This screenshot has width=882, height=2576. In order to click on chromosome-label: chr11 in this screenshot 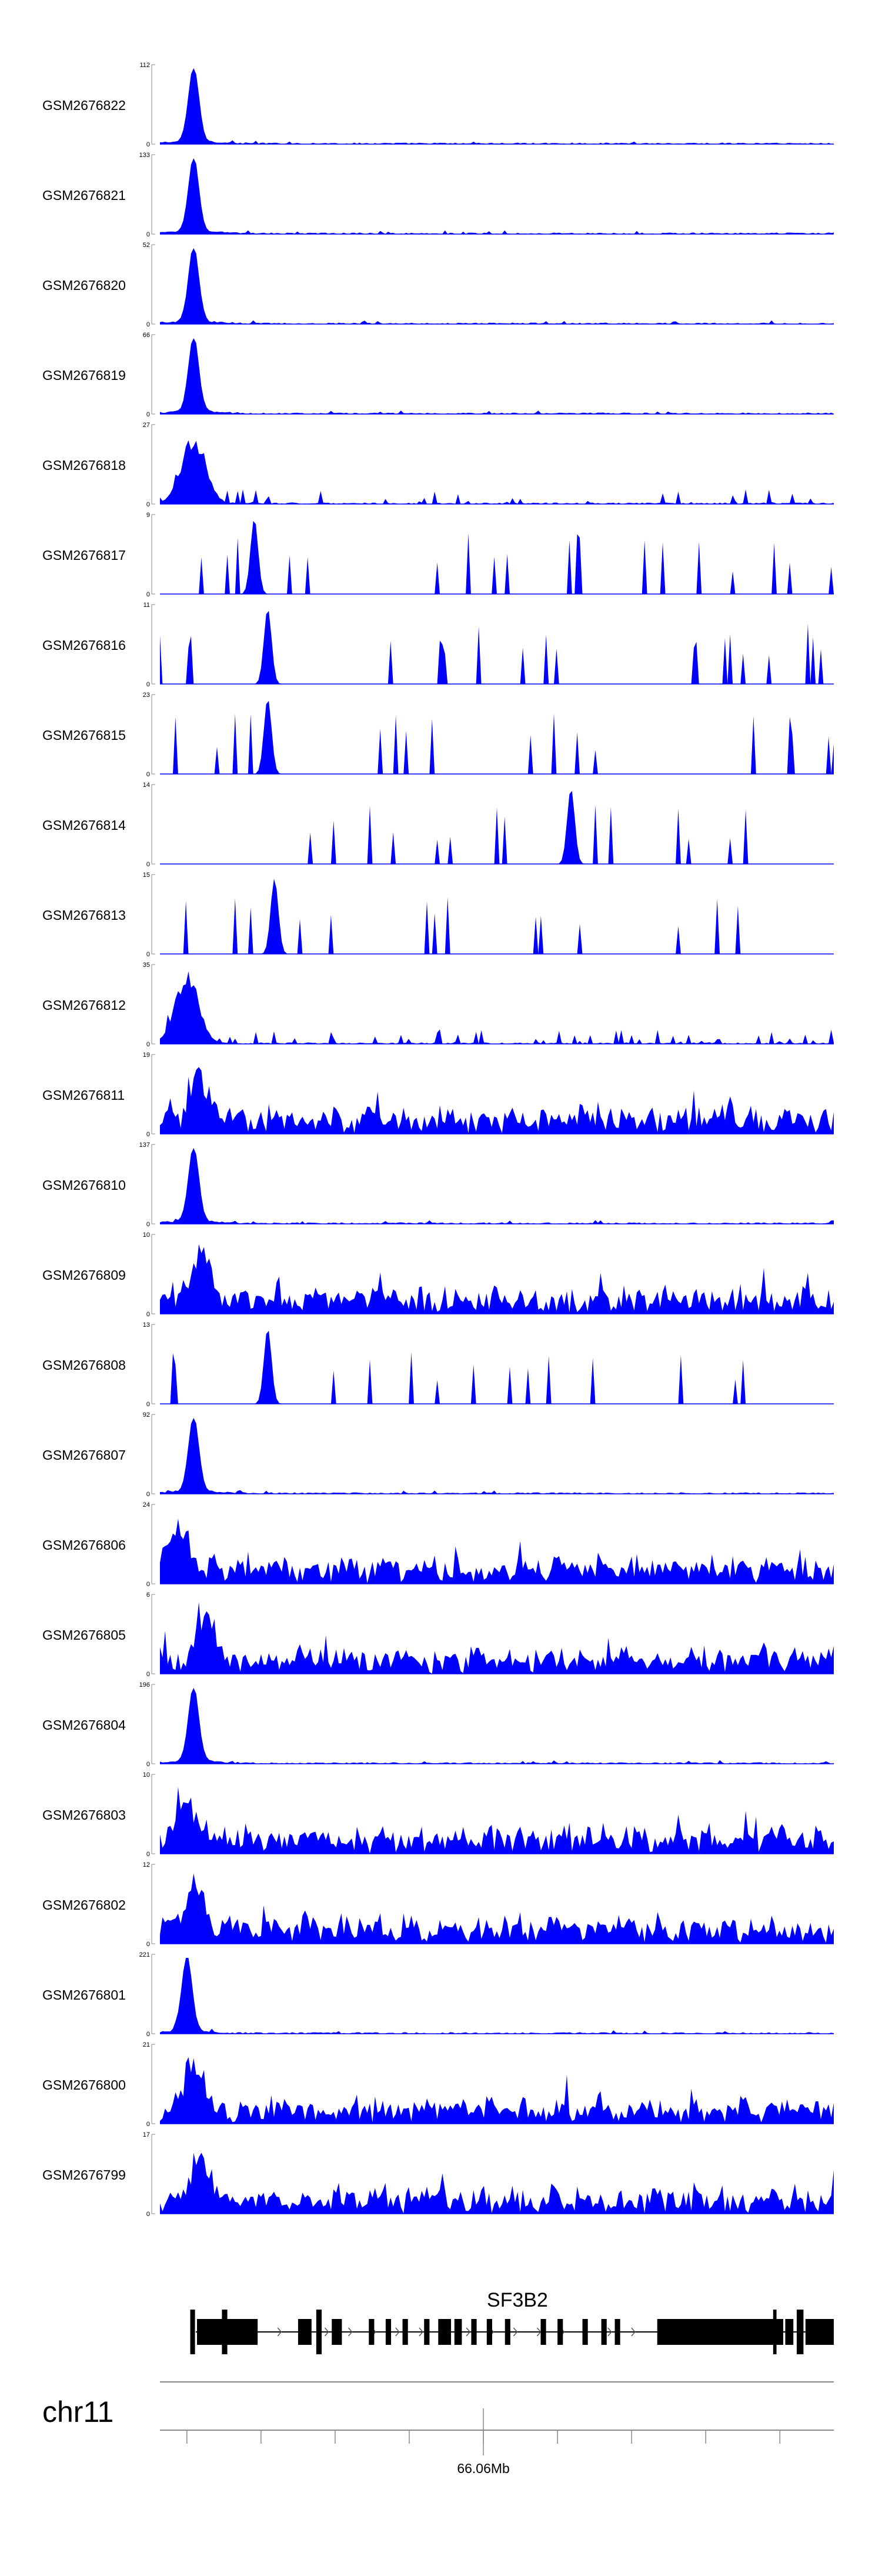, I will do `click(77, 2411)`.